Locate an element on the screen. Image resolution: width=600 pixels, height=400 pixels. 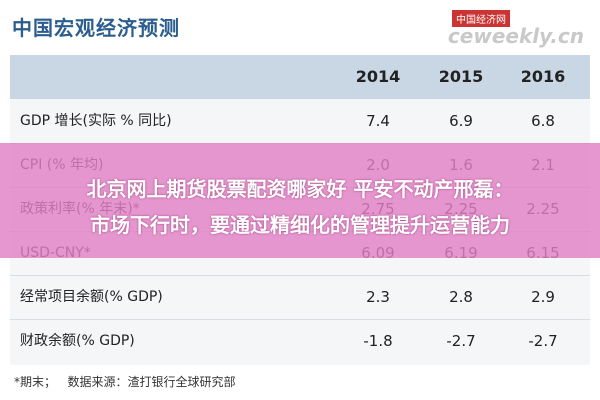
banner-line: 市场下行时，要通过精细化的管理提升运营能力 is located at coordinates (300, 225).